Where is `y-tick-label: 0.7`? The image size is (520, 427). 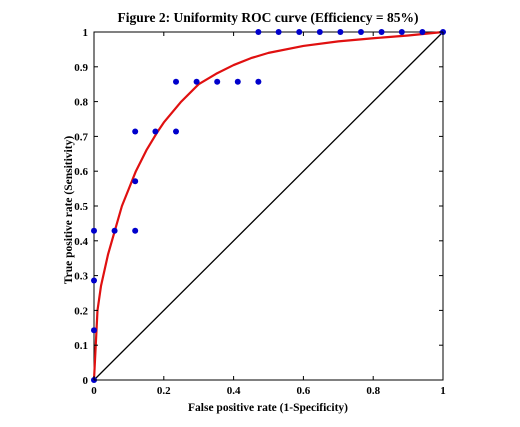
y-tick-label: 0.7 is located at coordinates (81, 137).